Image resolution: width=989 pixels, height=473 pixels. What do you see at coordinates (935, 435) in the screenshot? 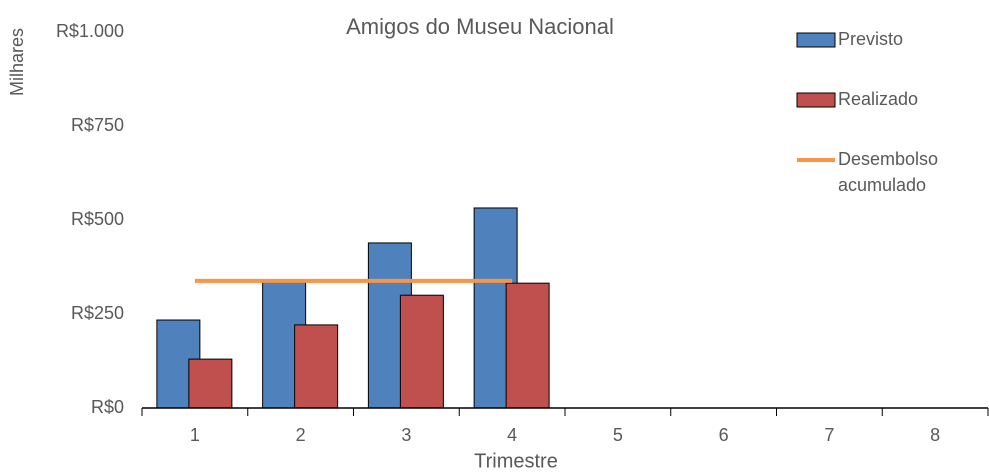
I see `x-tick-label: 8` at bounding box center [935, 435].